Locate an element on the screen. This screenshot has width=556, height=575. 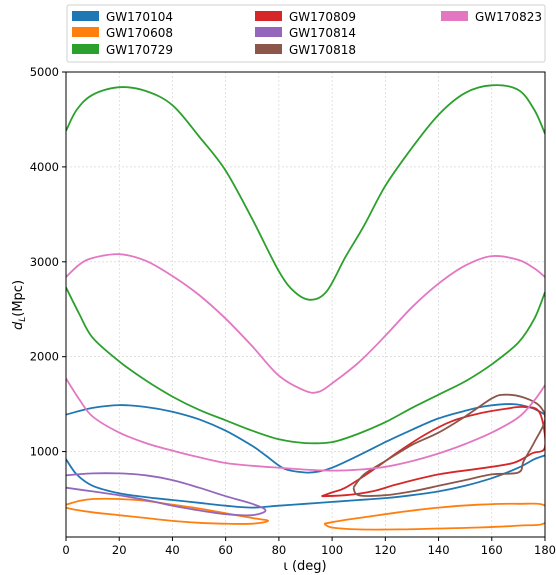
y-tick-label: 3000 is located at coordinates (44, 262).